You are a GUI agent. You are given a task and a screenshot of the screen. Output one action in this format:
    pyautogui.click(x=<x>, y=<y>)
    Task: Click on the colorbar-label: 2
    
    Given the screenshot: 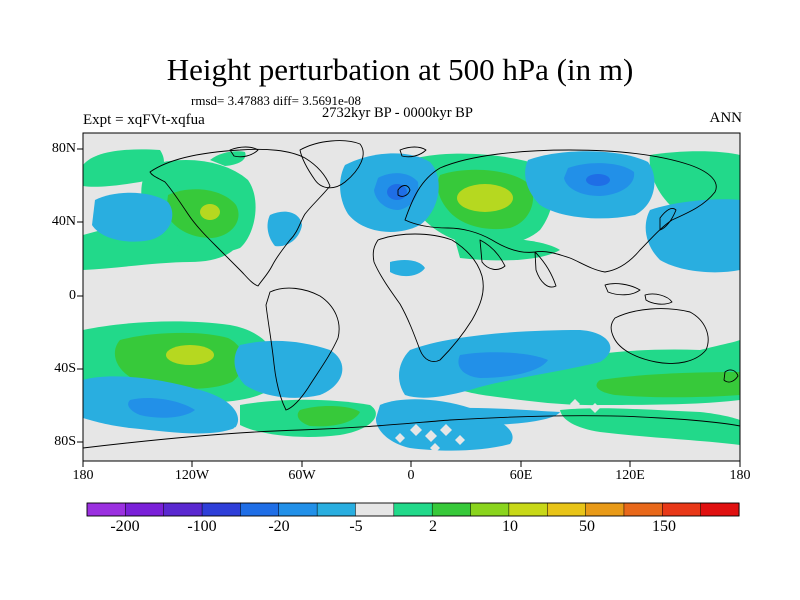 What is the action you would take?
    pyautogui.click(x=433, y=526)
    